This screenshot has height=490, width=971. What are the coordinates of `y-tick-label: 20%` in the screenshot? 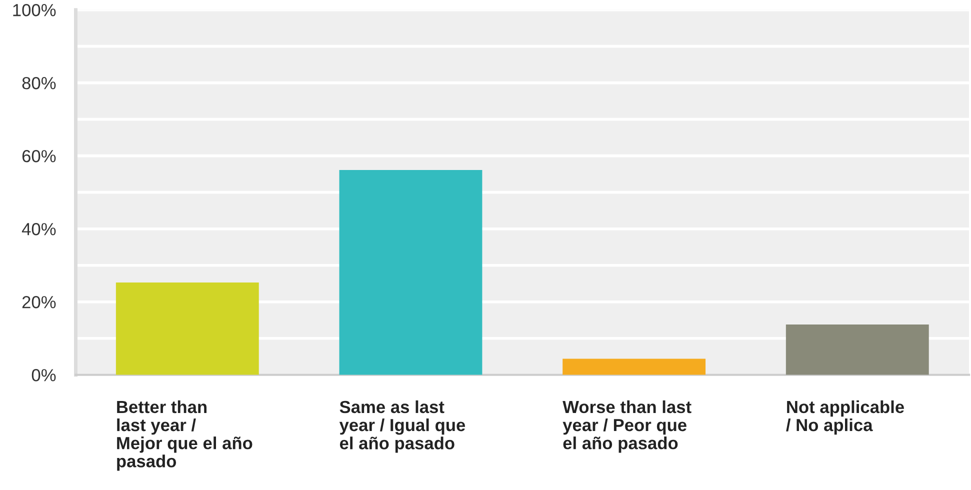 It's located at (39, 302).